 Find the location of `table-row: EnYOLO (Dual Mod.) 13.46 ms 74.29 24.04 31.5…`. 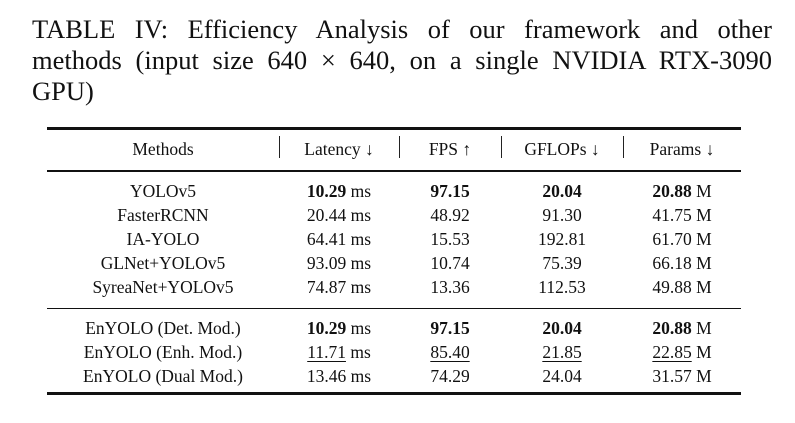

table-row: EnYOLO (Dual Mod.) 13.46 ms 74.29 24.04 31.5… is located at coordinates (394, 376).